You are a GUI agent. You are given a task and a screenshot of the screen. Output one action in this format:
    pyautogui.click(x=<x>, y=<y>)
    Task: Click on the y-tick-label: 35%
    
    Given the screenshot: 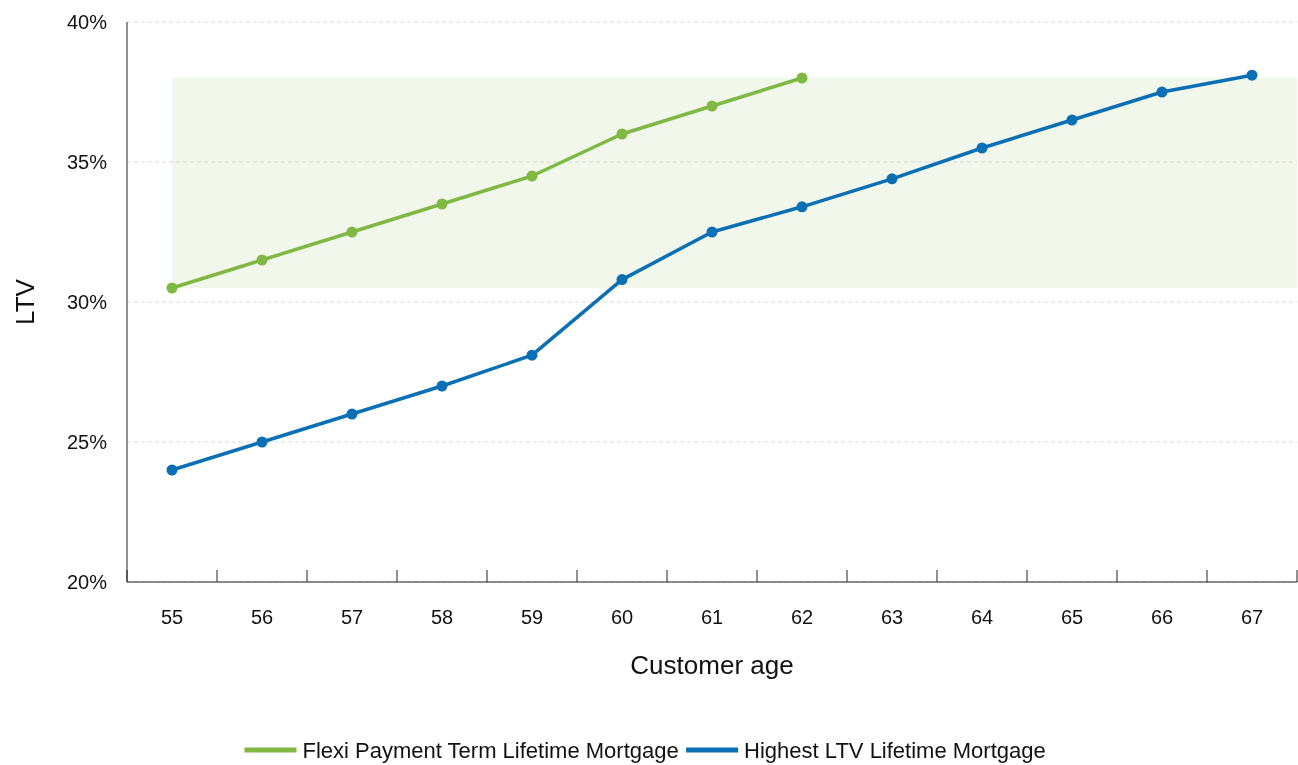 What is the action you would take?
    pyautogui.click(x=87, y=162)
    